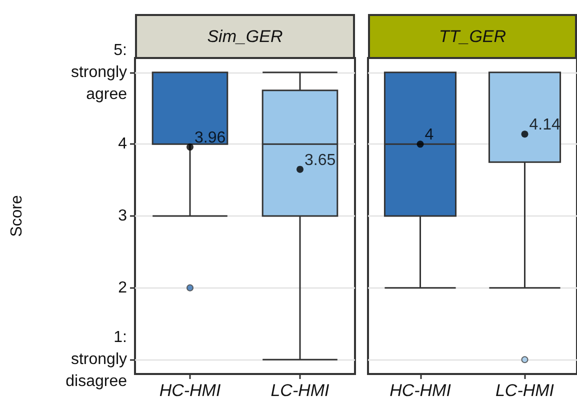  Describe the element at coordinates (245, 36) in the screenshot. I see `chart-title: Sim_GER` at that location.